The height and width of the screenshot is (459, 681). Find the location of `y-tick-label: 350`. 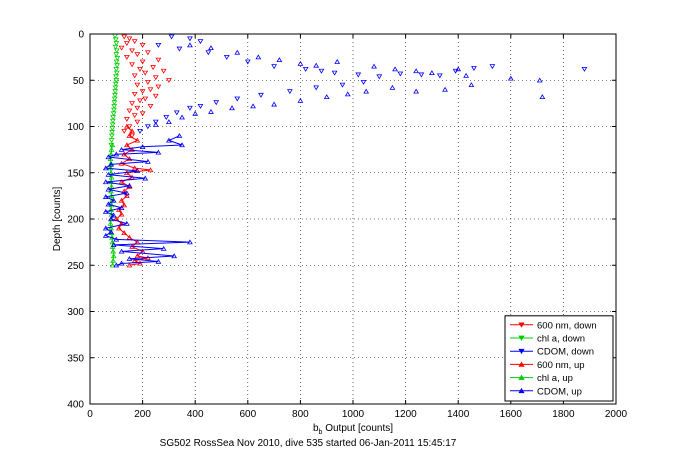

y-tick-label: 350 is located at coordinates (75, 358).